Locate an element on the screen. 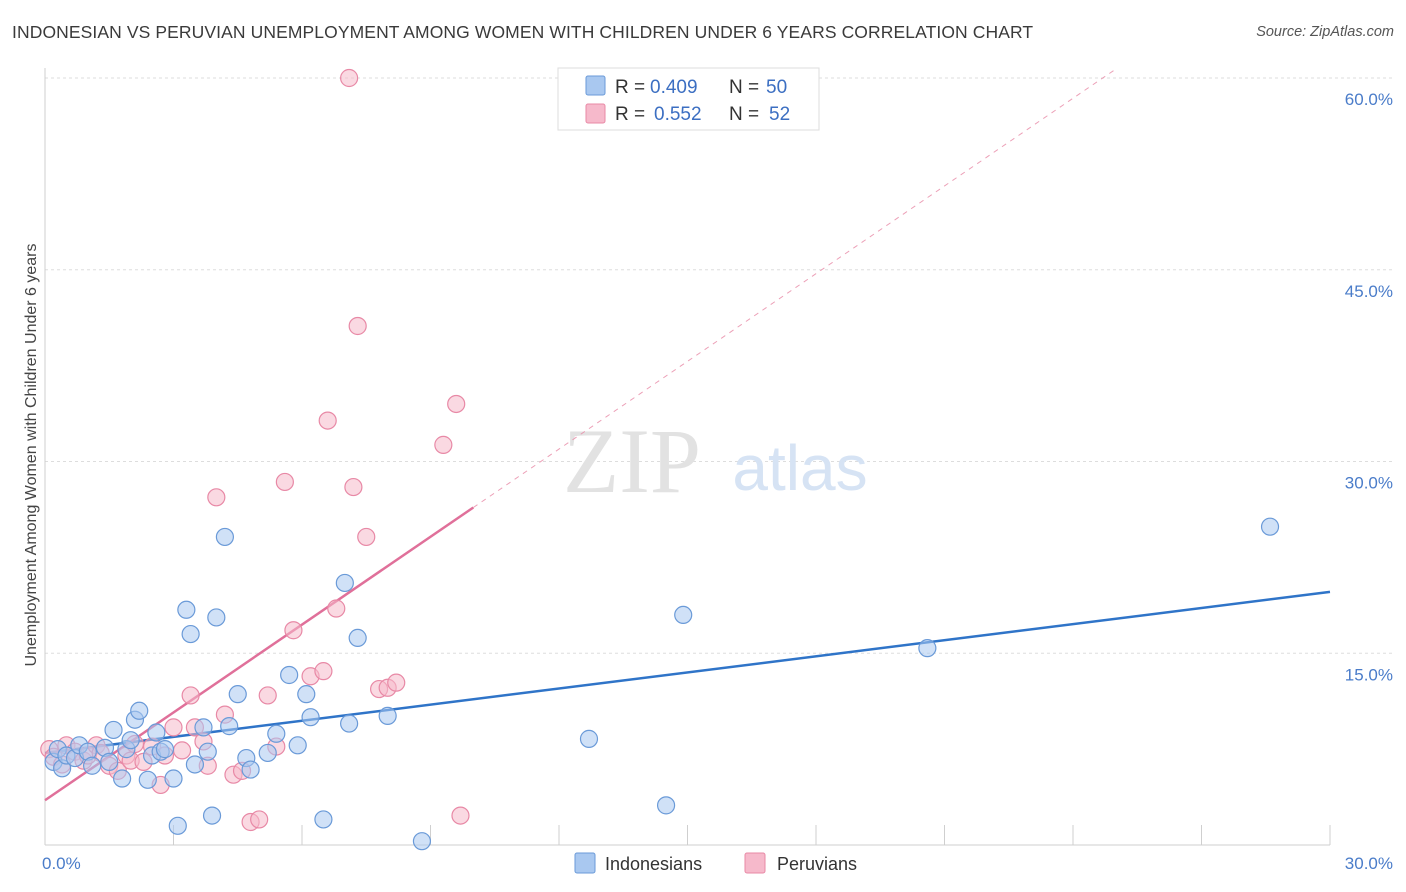  series-legend-swatch-peruvians is located at coordinates (755, 863).